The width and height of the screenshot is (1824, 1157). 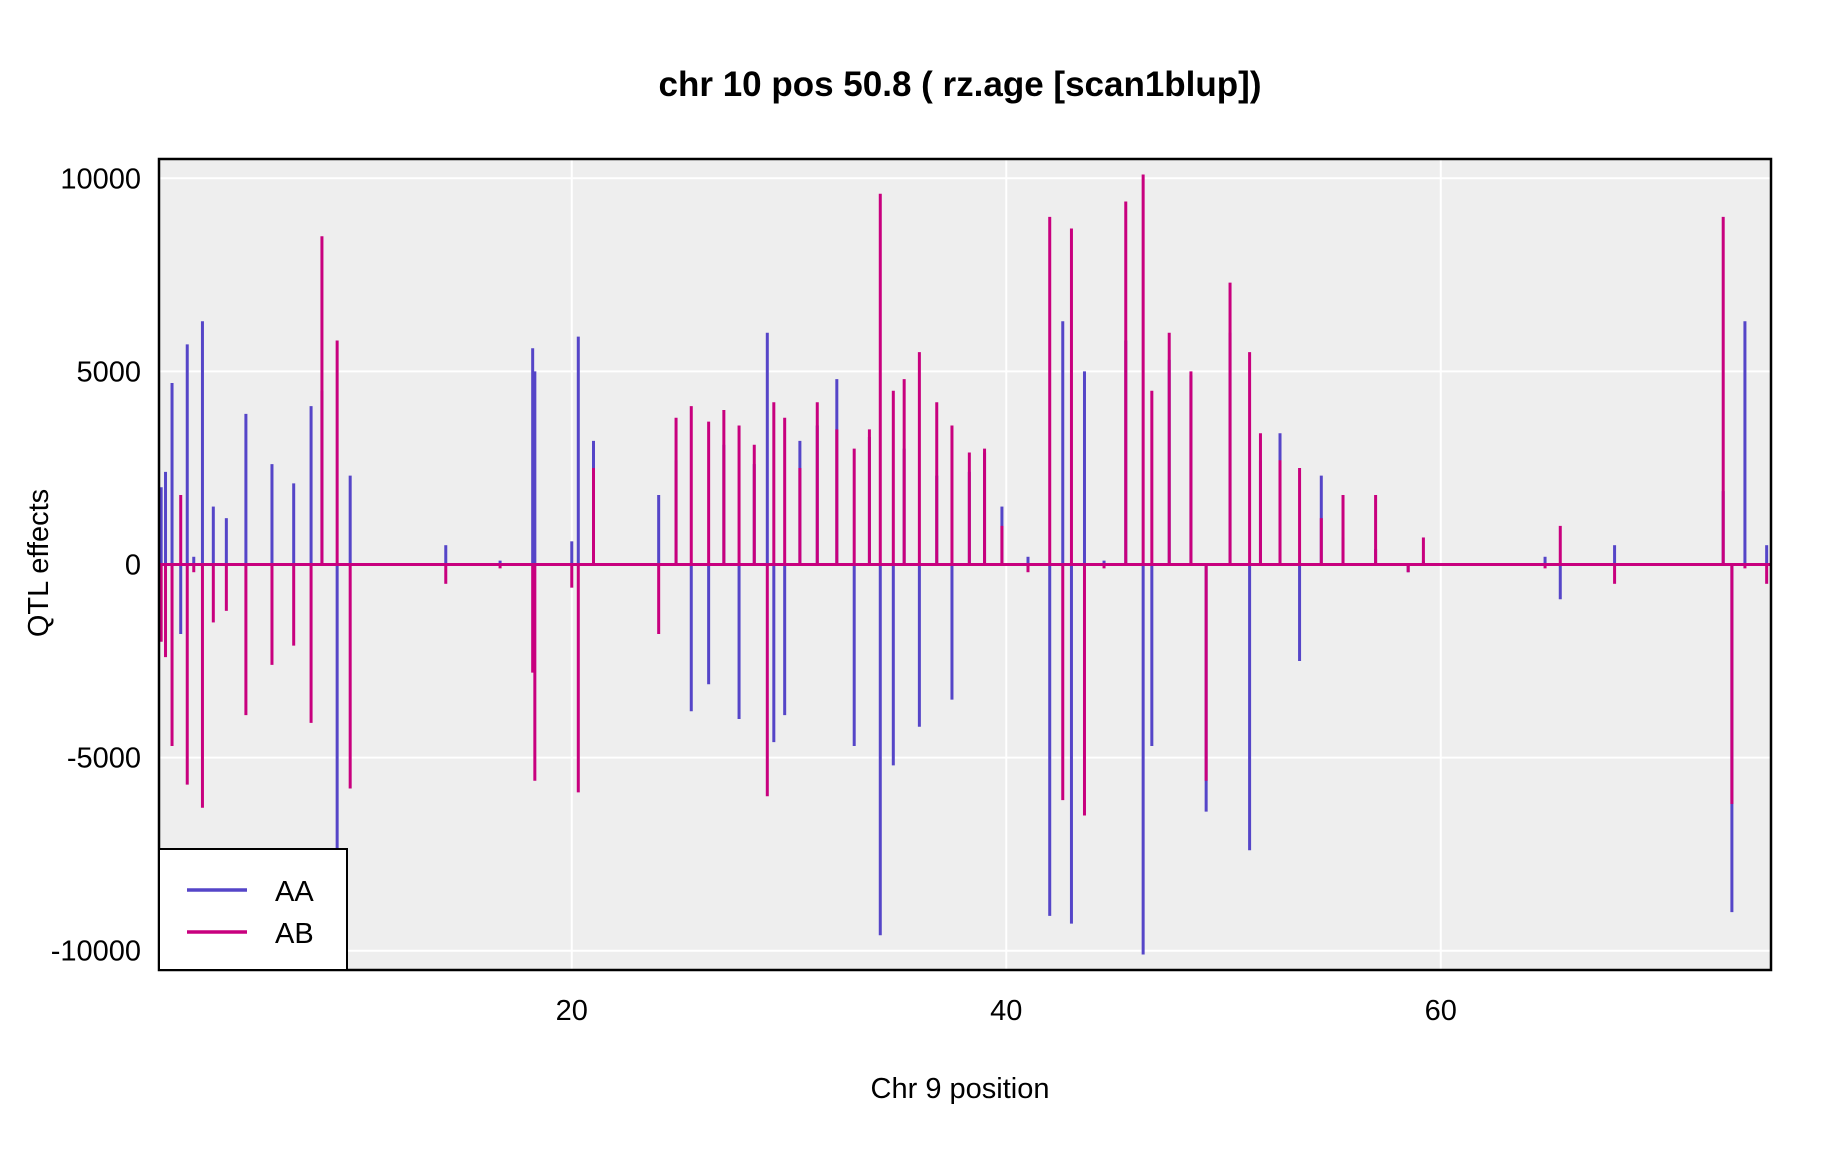 I want to click on y-tick-label: 5000, so click(x=108, y=372).